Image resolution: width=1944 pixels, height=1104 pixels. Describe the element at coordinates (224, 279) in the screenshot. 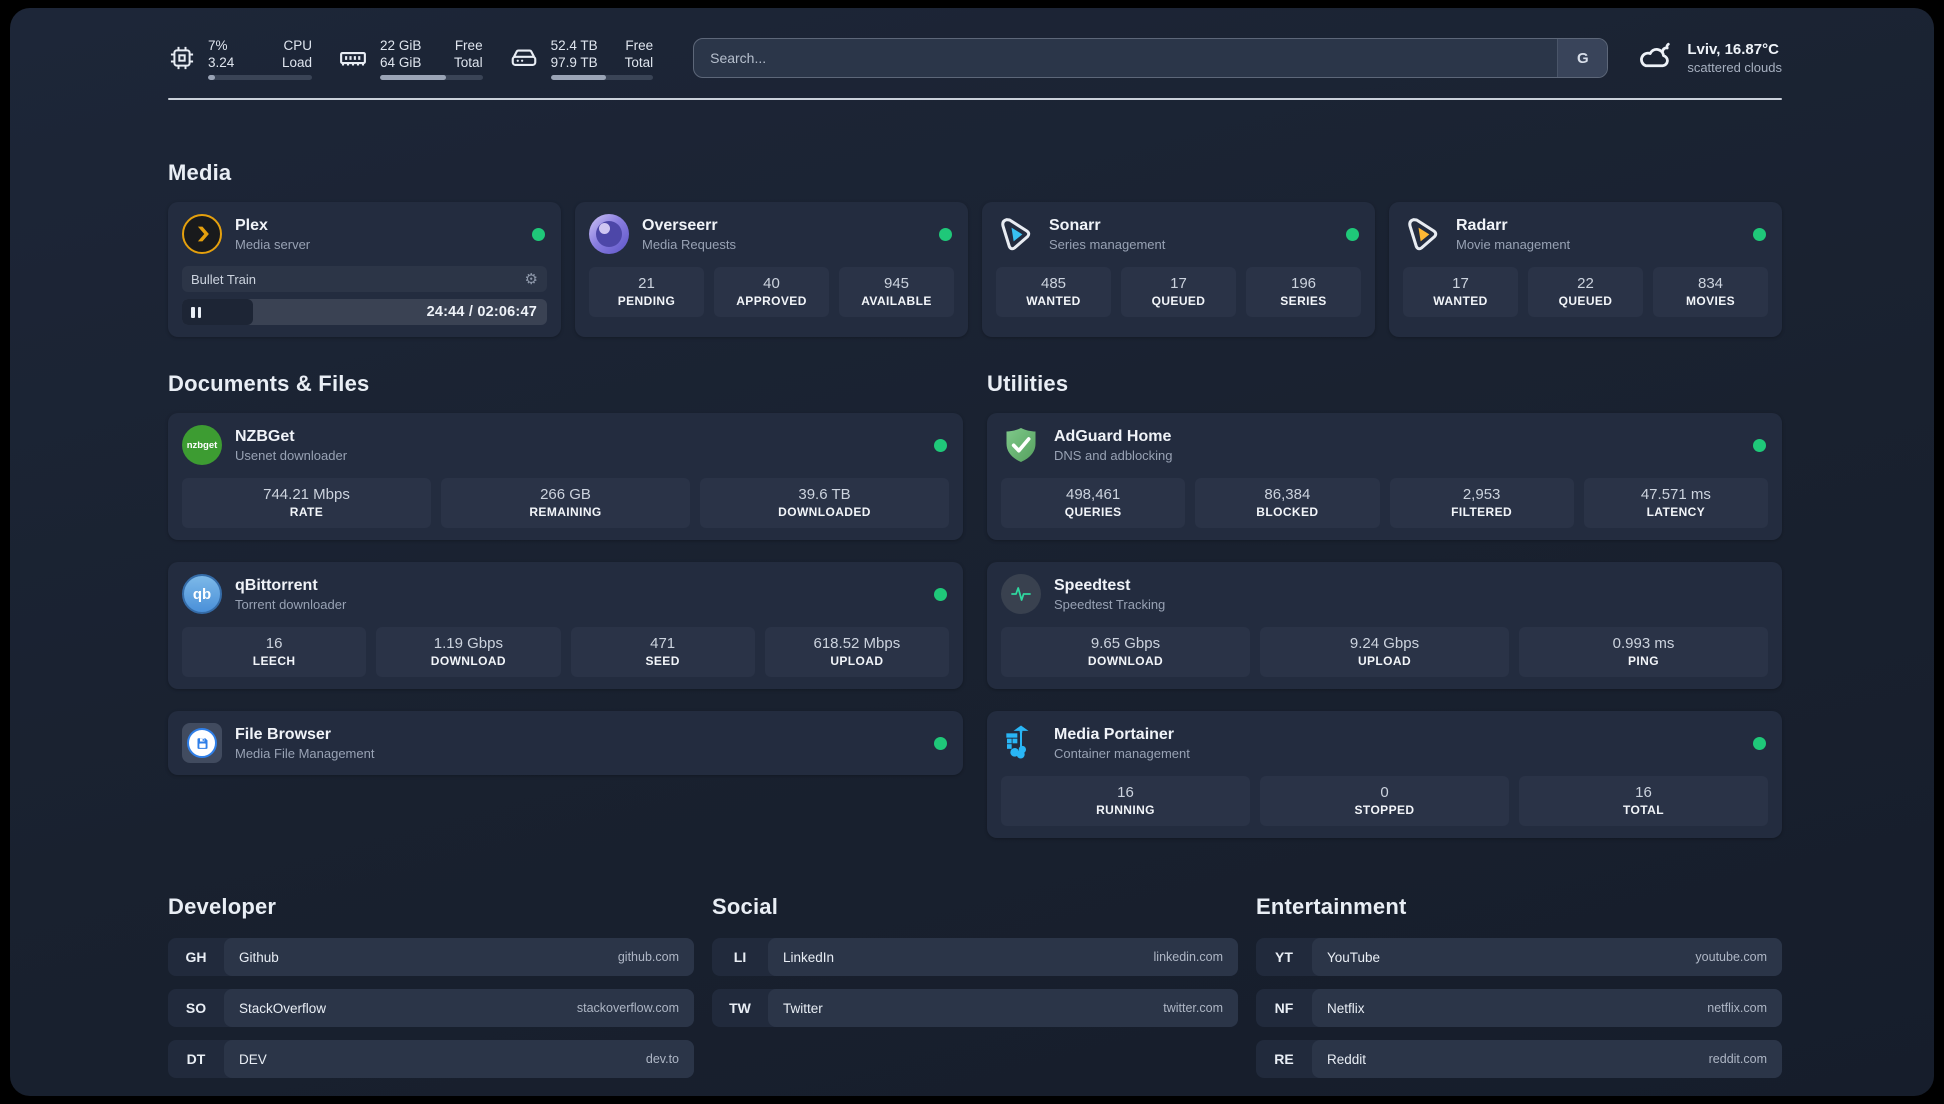

I see `now-playing-title: Bullet Train` at that location.